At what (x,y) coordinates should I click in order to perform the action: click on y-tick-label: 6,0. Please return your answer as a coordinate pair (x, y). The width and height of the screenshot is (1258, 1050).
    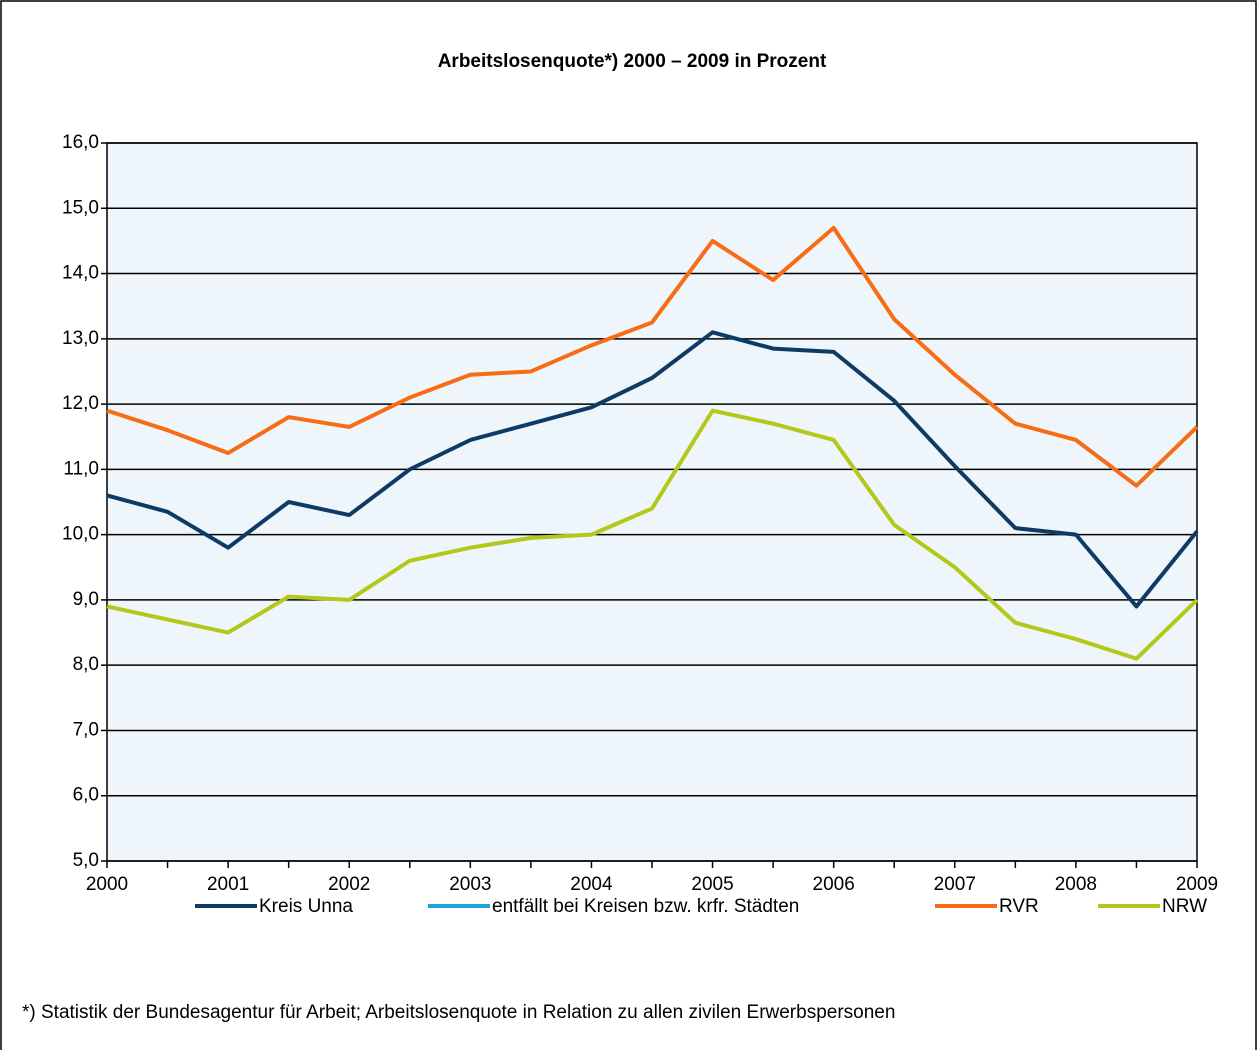
    Looking at the image, I should click on (86, 795).